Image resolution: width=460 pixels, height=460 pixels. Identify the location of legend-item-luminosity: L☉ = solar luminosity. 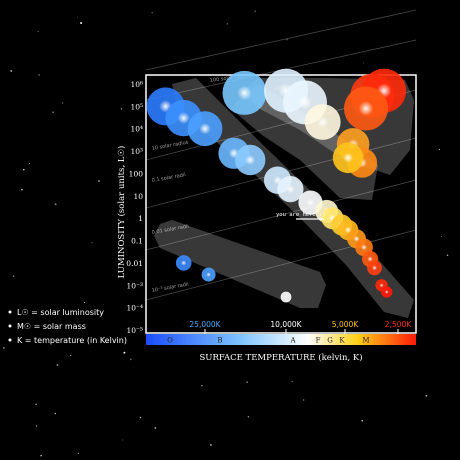
(60, 312).